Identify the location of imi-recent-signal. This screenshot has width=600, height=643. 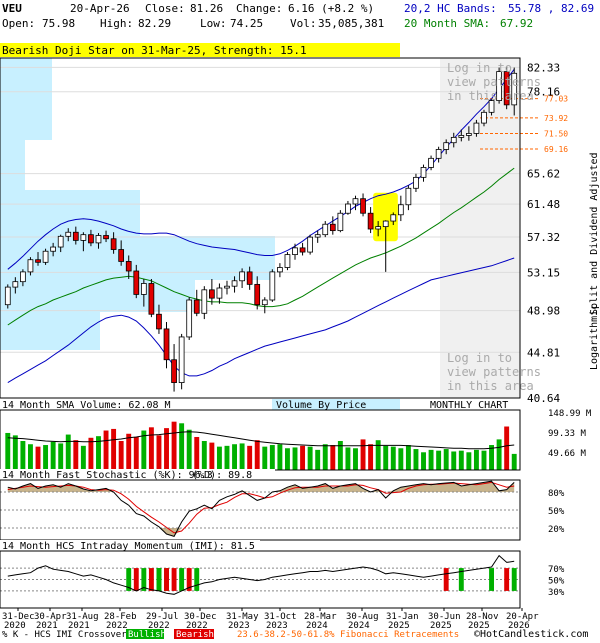
(492, 579).